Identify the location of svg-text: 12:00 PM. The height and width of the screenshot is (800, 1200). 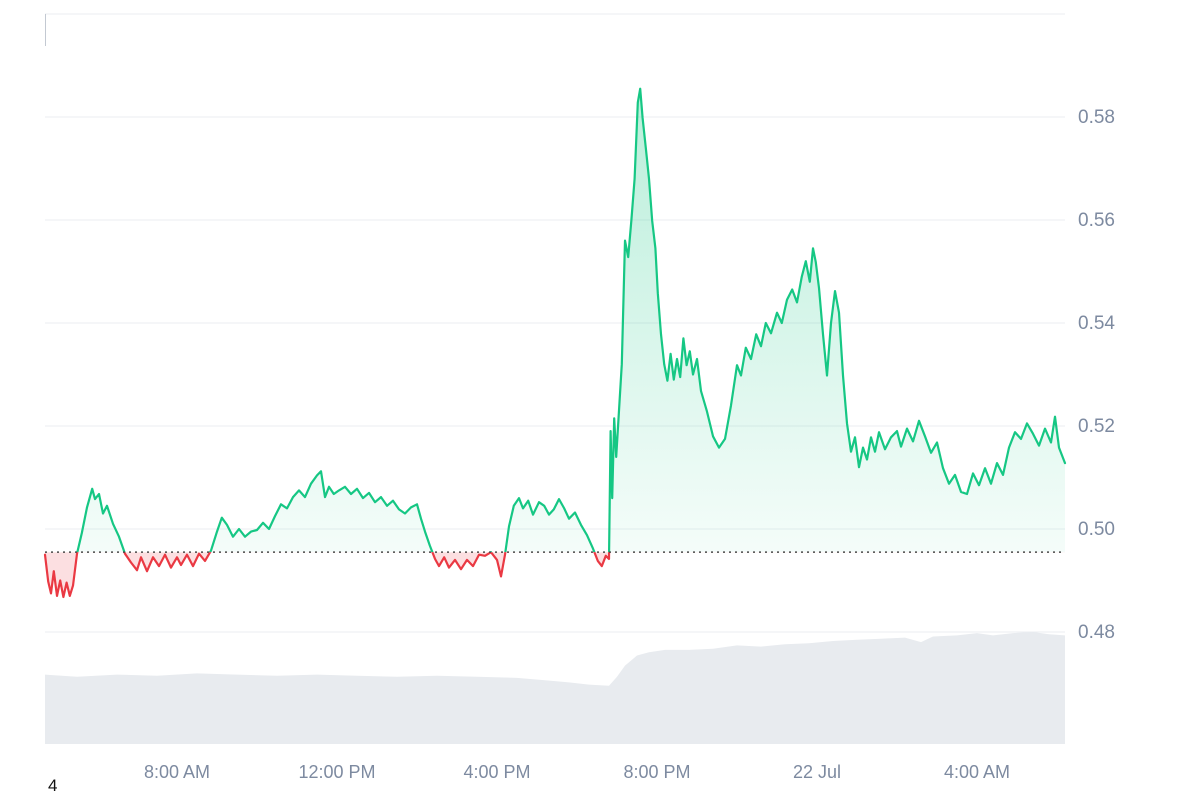
(336, 772).